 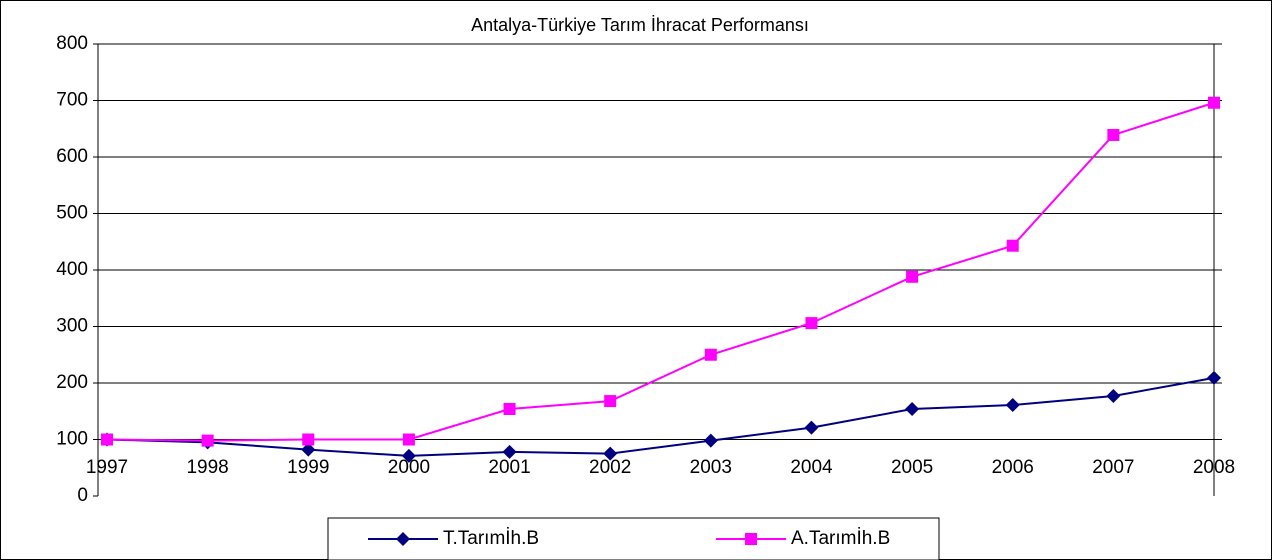 What do you see at coordinates (107, 467) in the screenshot?
I see `x-tick-label: 1997` at bounding box center [107, 467].